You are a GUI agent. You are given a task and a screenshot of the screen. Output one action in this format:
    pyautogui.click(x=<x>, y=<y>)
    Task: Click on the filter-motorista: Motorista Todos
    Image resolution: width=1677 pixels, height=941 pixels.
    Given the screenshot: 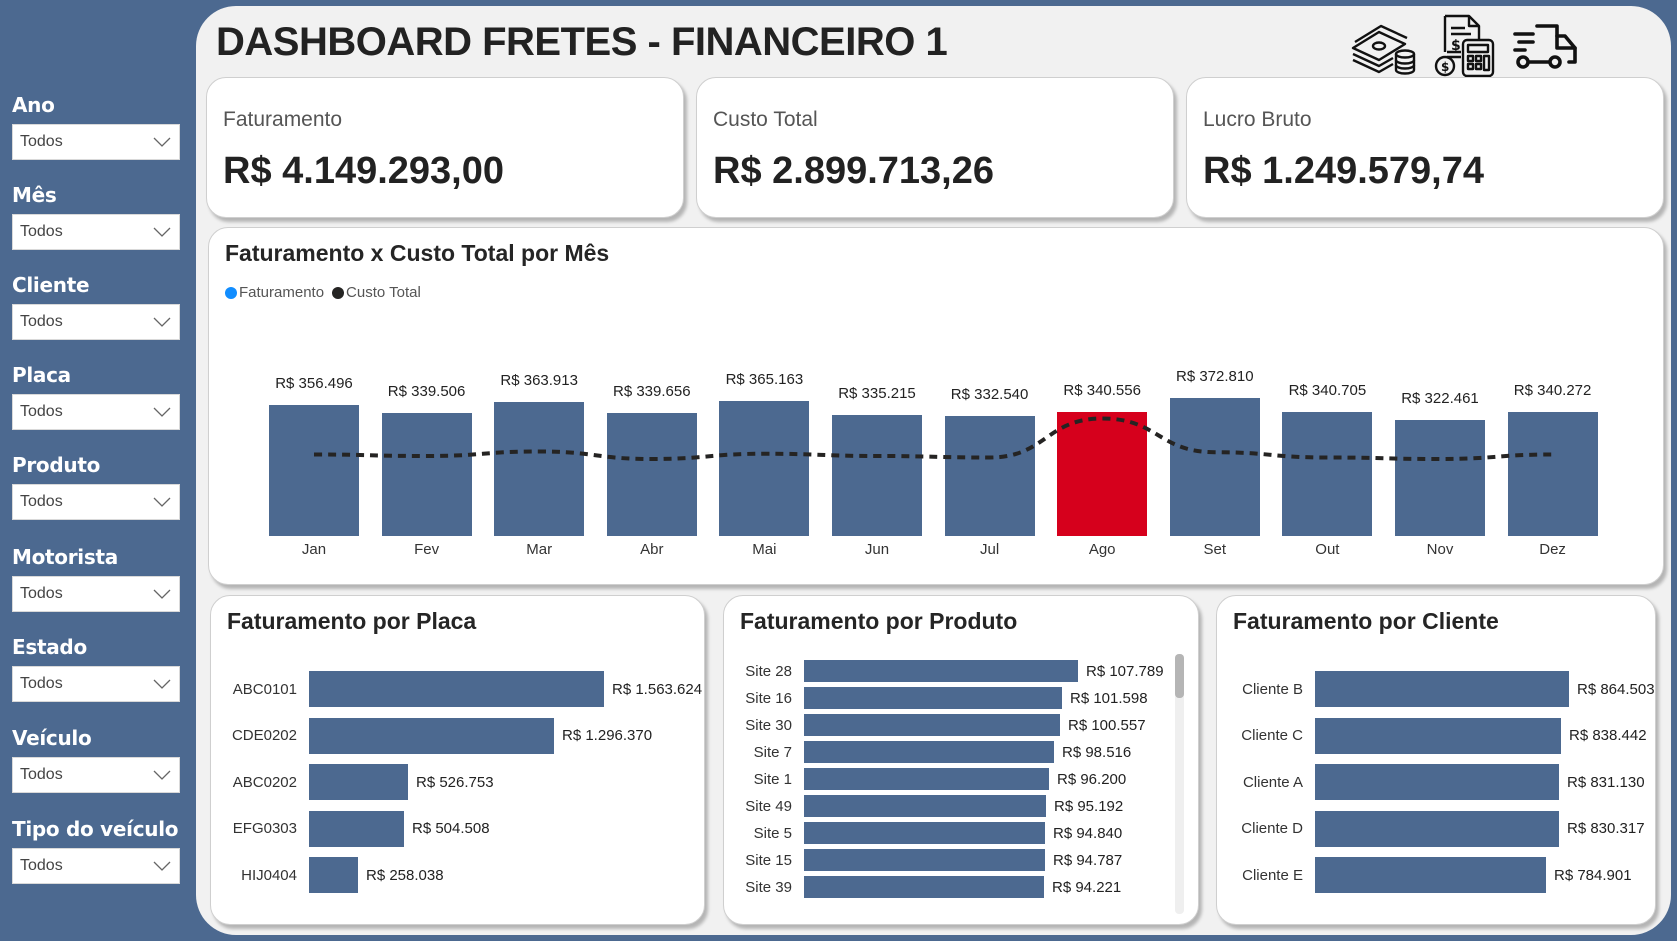 What is the action you would take?
    pyautogui.click(x=96, y=577)
    